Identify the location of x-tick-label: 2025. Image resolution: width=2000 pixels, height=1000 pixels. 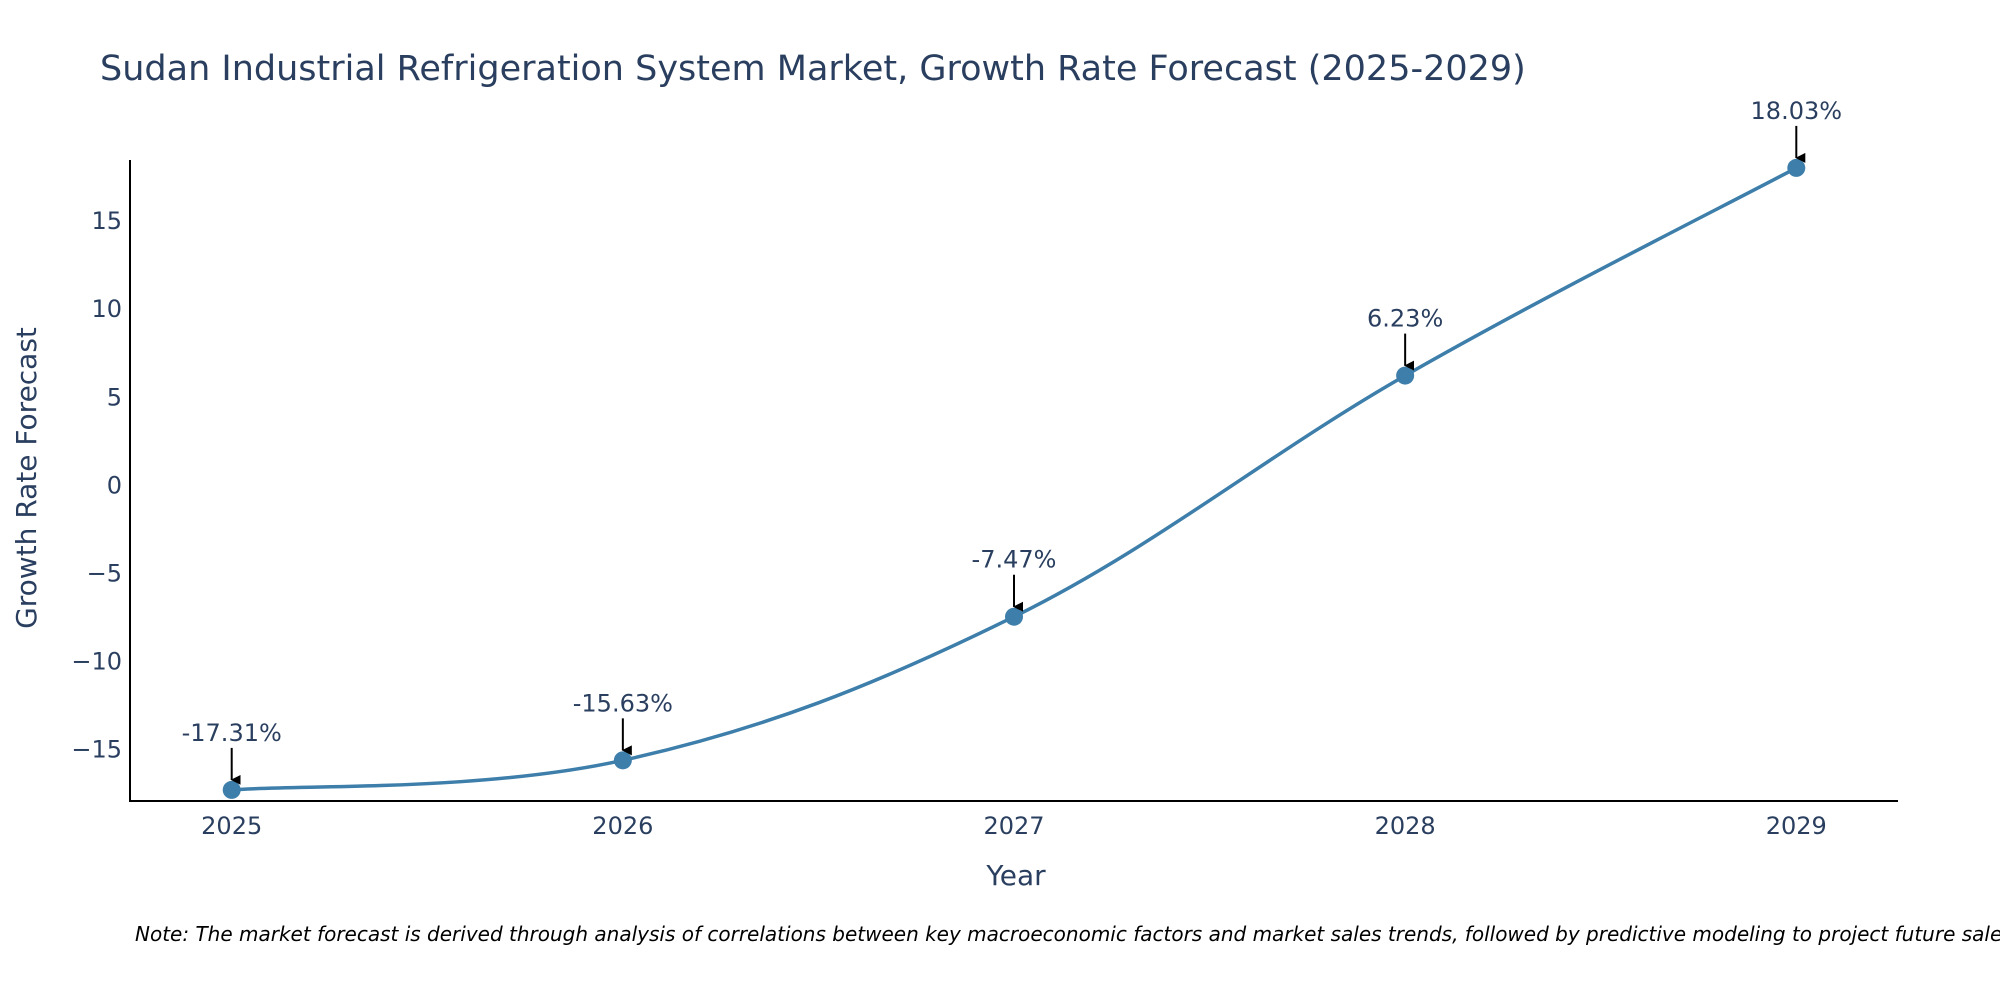
(231, 826).